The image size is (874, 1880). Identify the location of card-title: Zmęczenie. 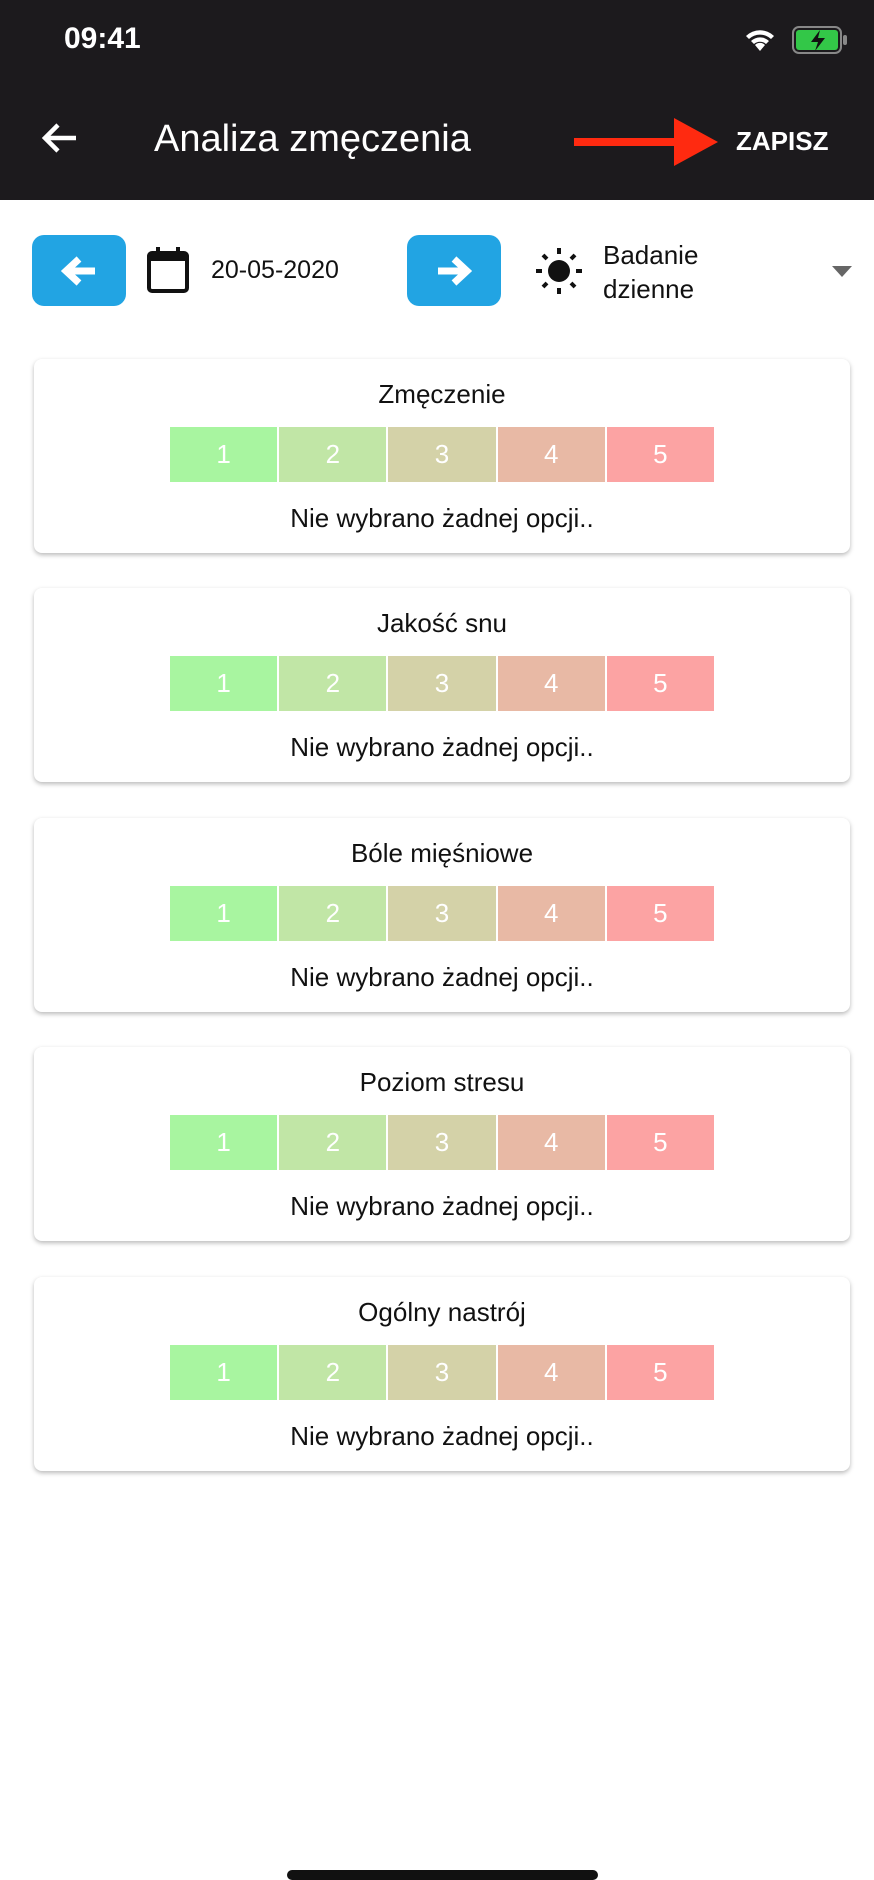
(442, 394).